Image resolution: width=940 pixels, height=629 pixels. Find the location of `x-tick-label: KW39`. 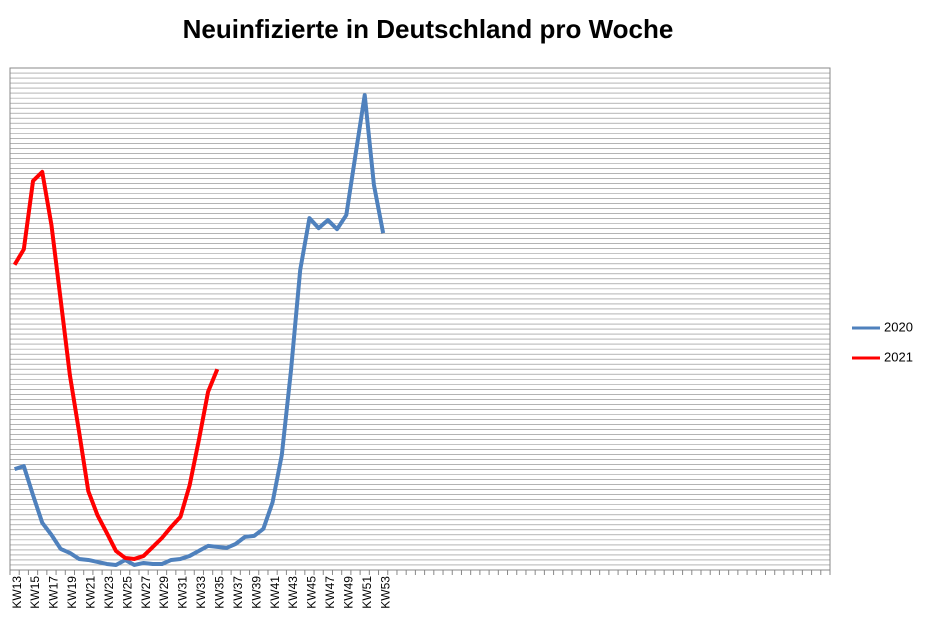

x-tick-label: KW39 is located at coordinates (256, 592).